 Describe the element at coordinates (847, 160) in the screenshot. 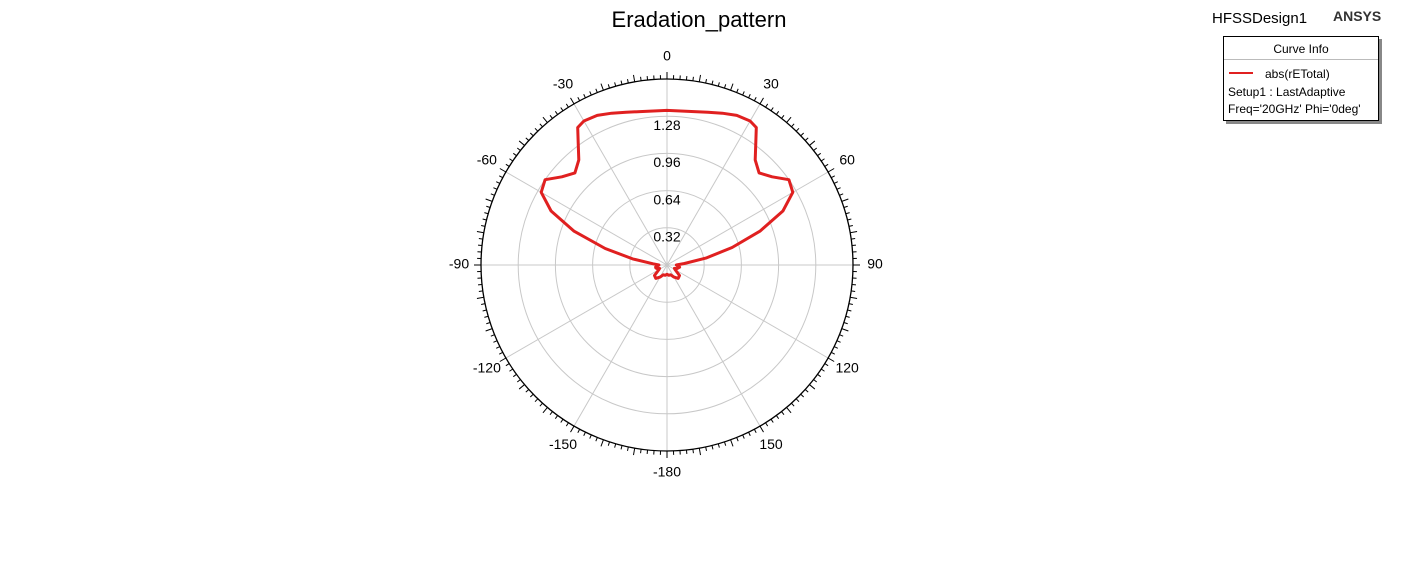

I see `angle-tick-label: 60` at that location.